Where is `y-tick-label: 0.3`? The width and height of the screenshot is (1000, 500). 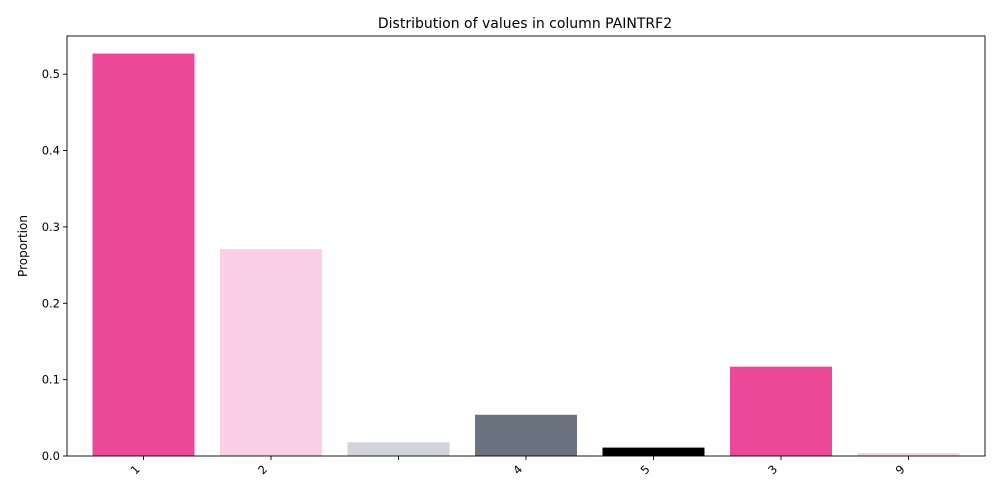
y-tick-label: 0.3 is located at coordinates (51, 227).